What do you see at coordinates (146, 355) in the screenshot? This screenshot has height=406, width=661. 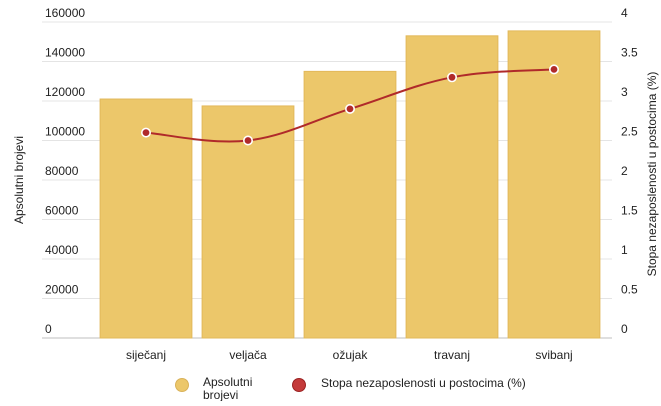 I see `x-tick-label: siječanj` at bounding box center [146, 355].